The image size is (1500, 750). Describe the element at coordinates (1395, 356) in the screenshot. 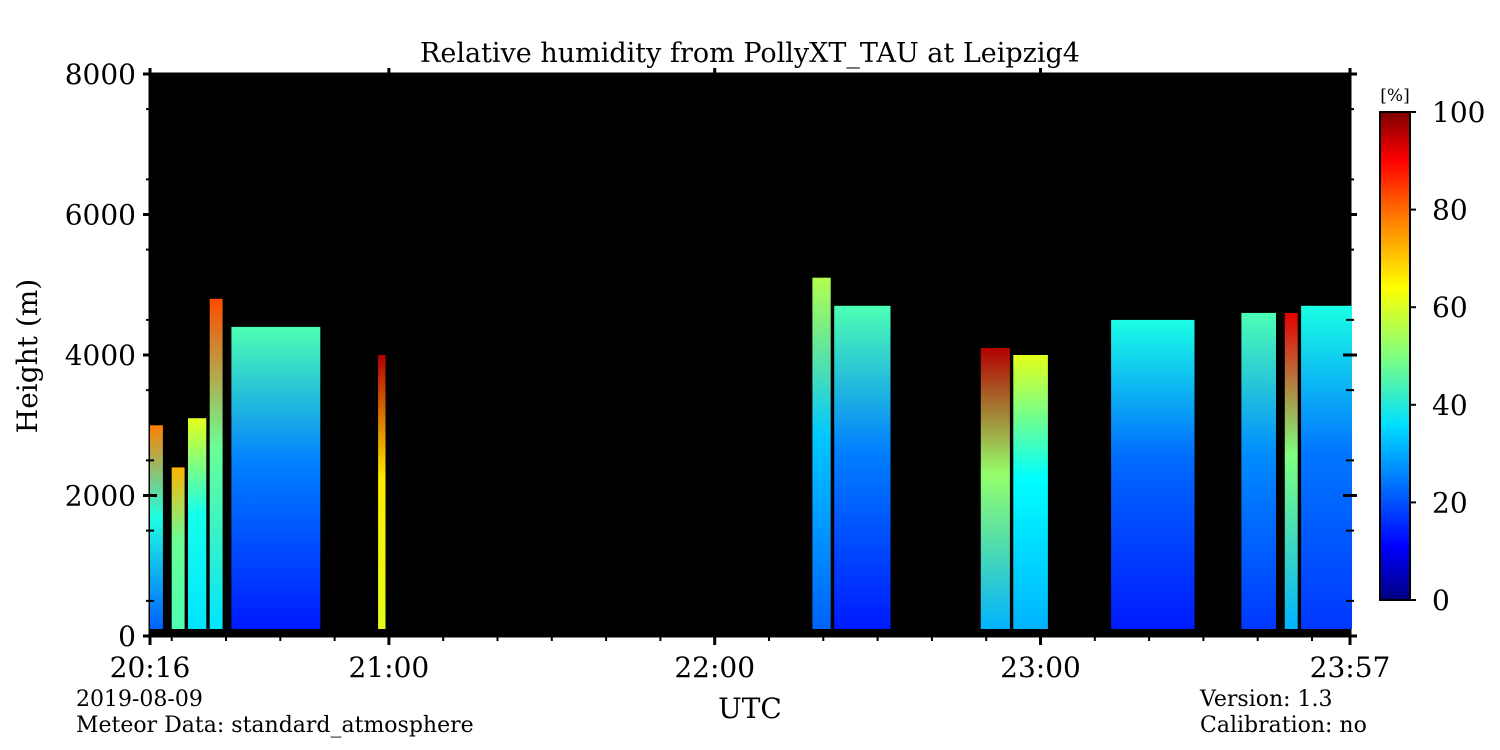

I see `colorbar` at that location.